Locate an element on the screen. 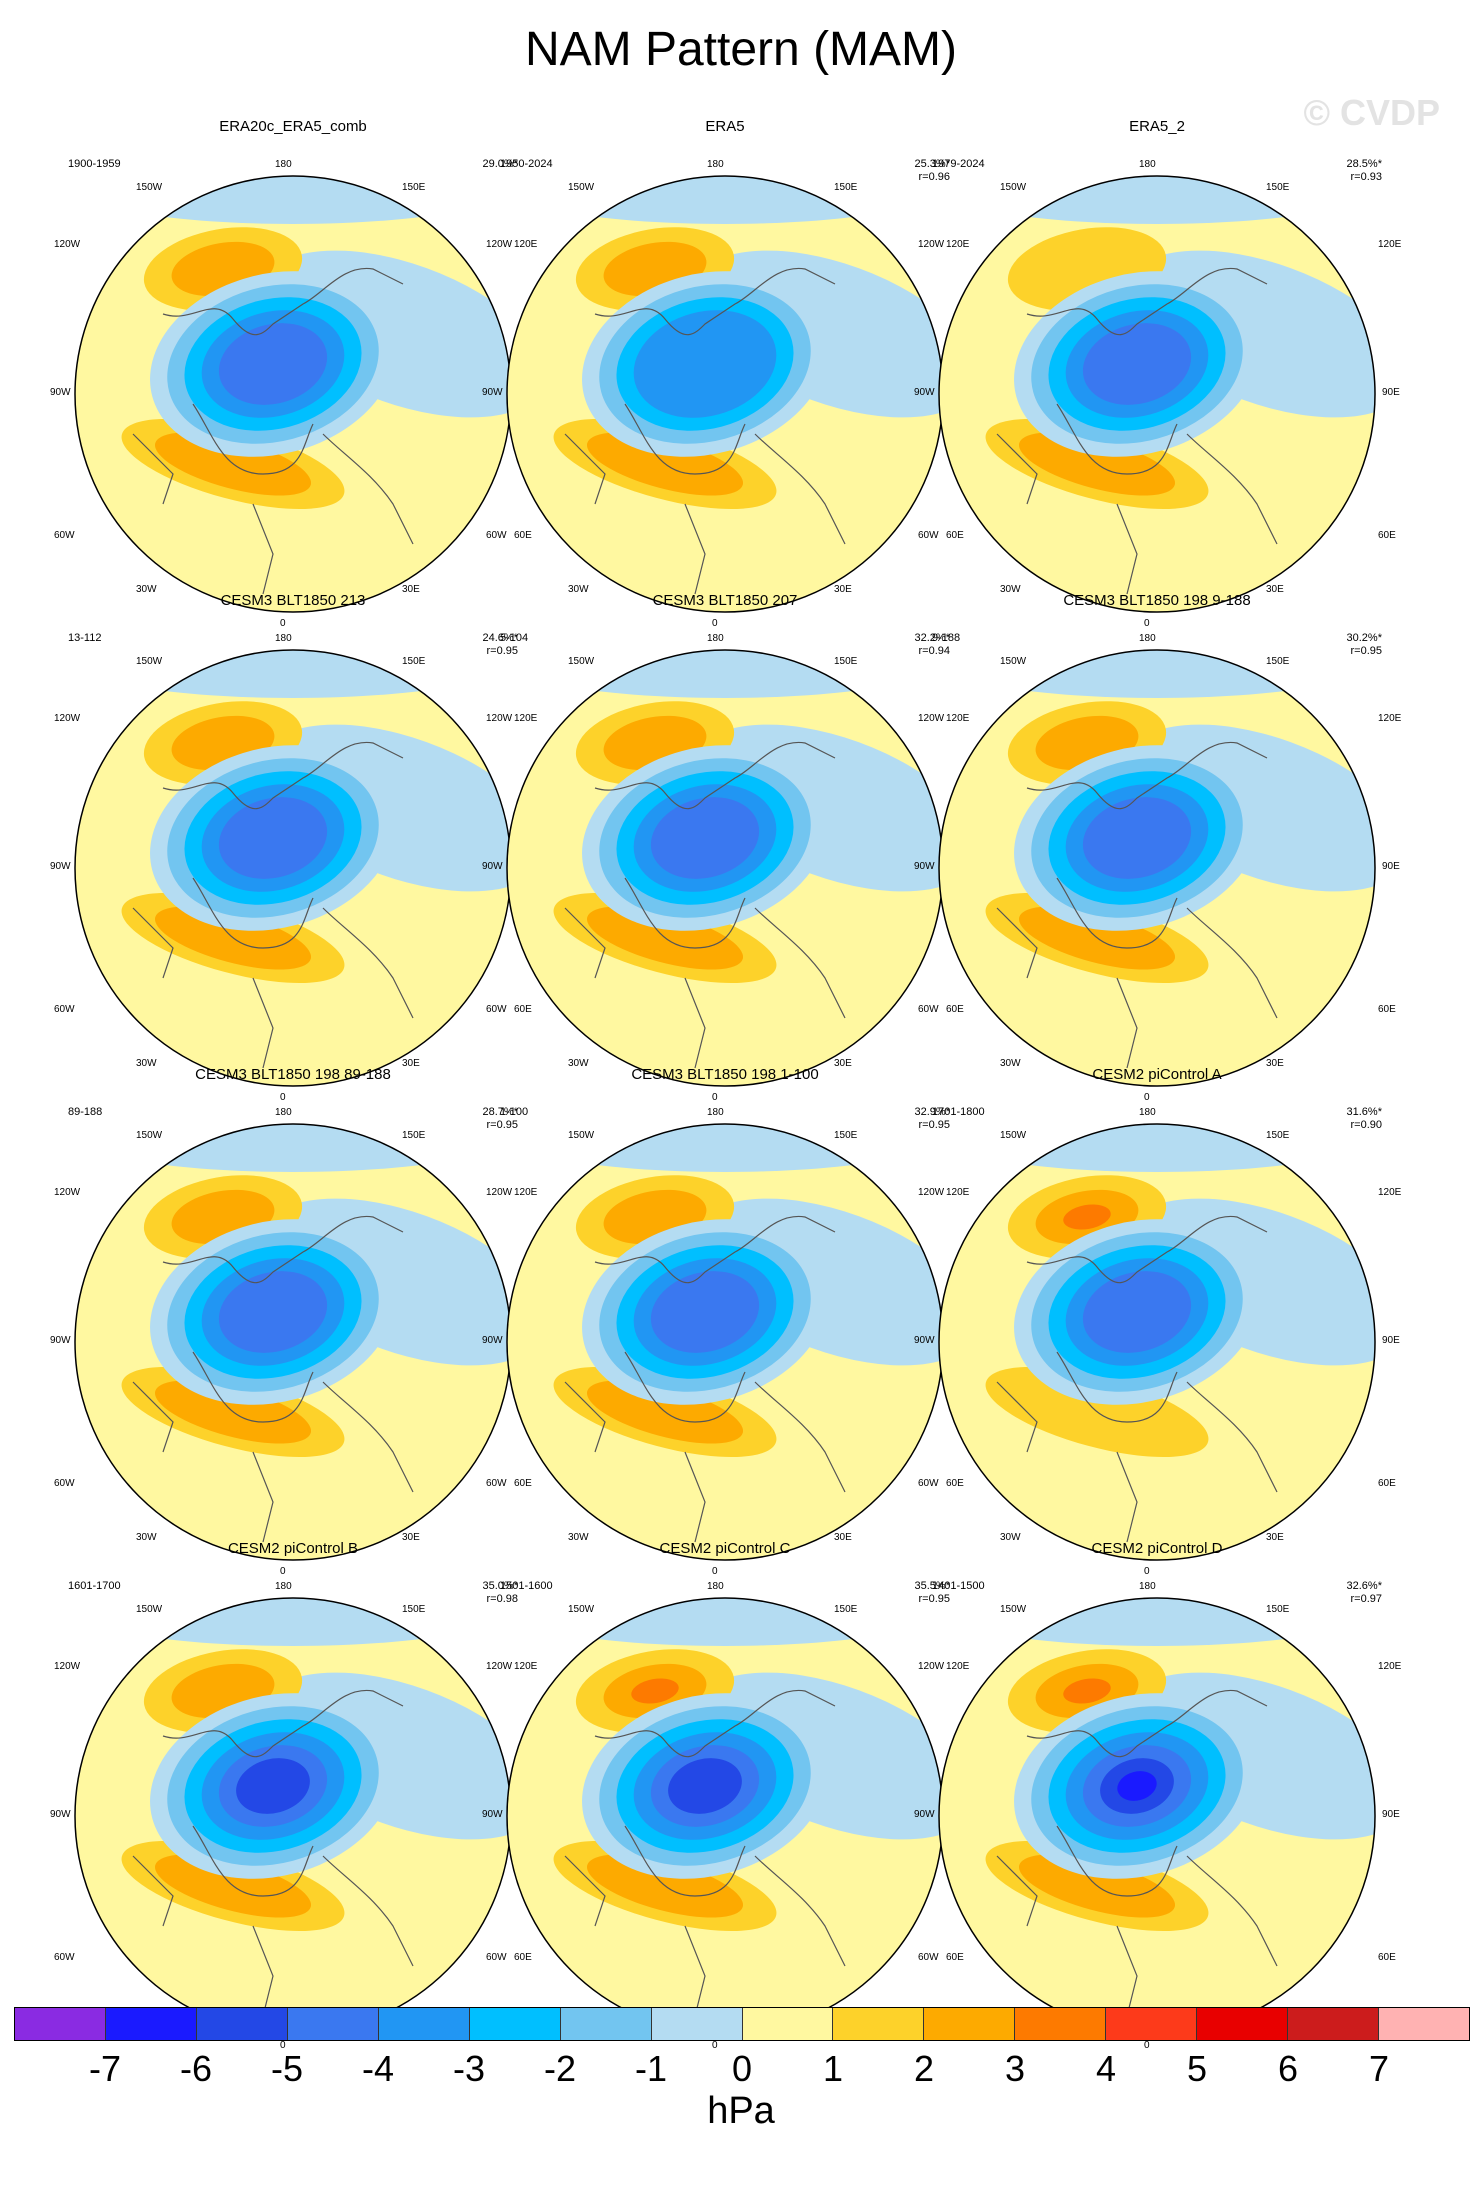 This screenshot has height=2186, width=1482. panel-stats: 28.7%* r=0.95 is located at coordinates (500, 1119).